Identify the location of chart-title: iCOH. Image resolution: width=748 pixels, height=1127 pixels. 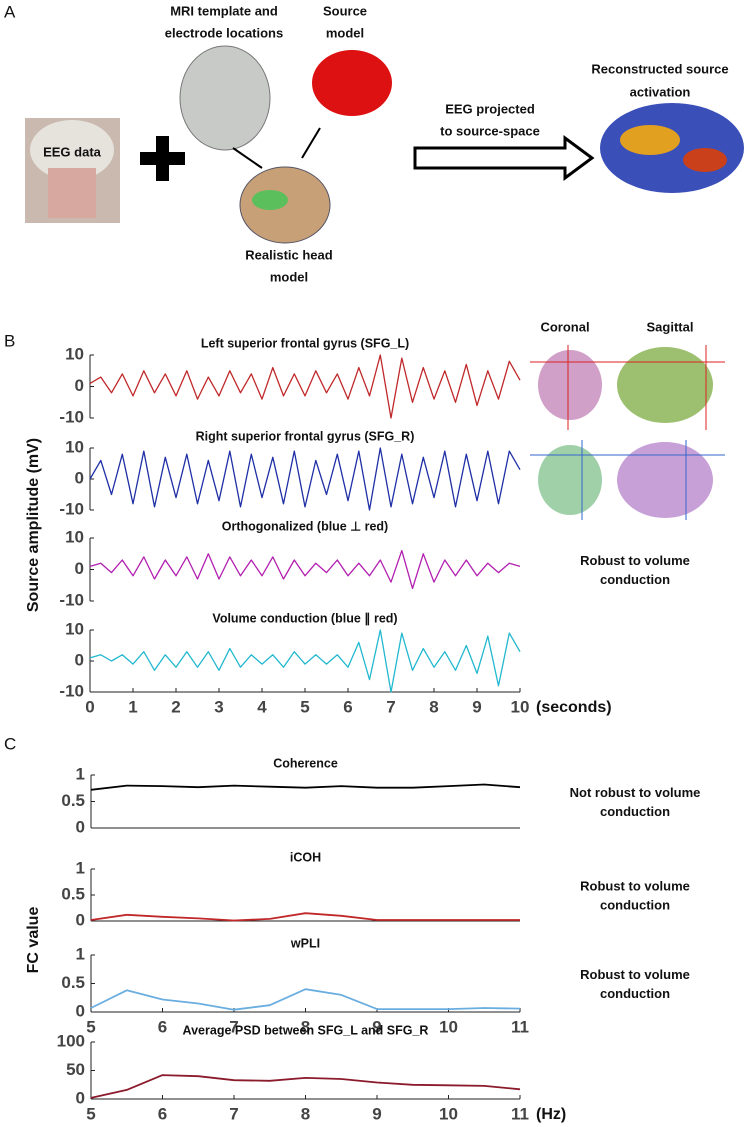
(305, 857).